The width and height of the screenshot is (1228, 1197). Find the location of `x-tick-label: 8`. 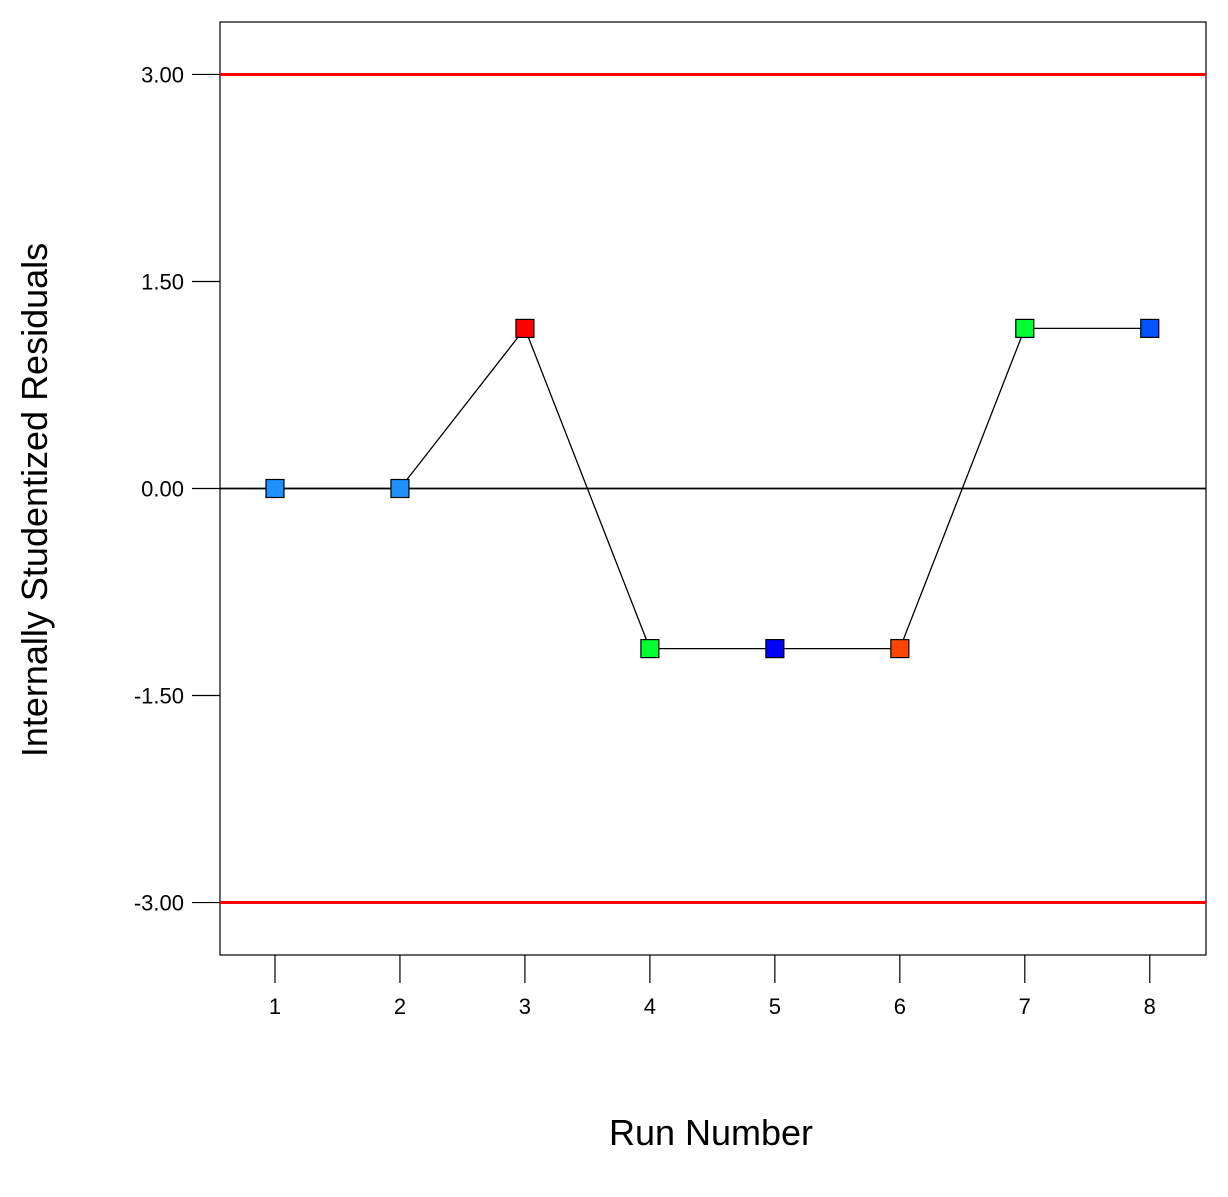

x-tick-label: 8 is located at coordinates (1150, 1006).